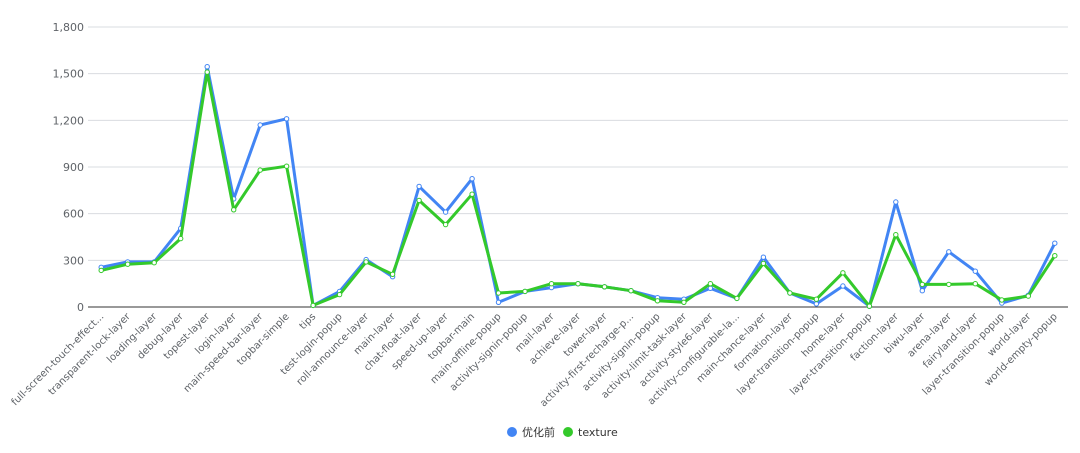 This screenshot has height=453, width=1080. I want to click on y-tick-label: 300, so click(73, 260).